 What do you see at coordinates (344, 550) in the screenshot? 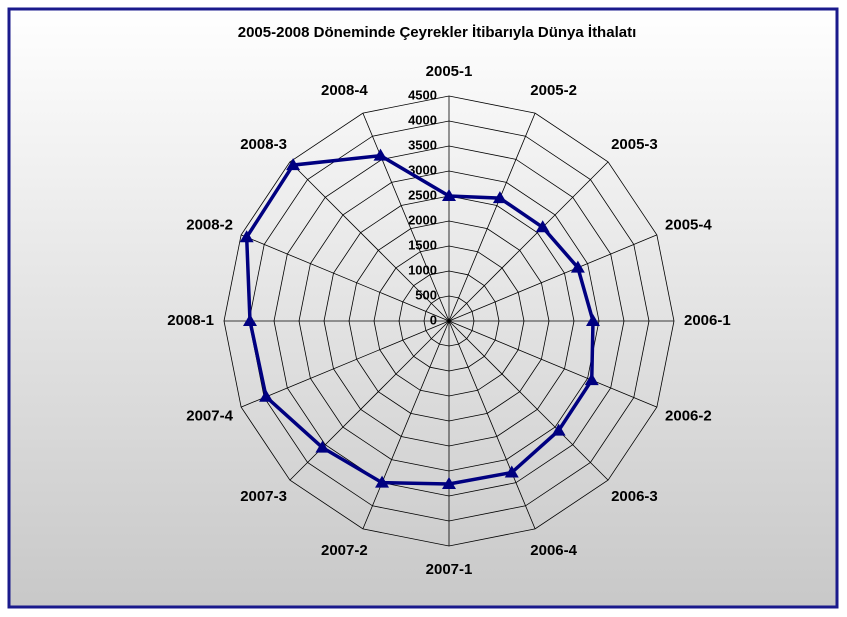
I see `category-label: 2007-2` at bounding box center [344, 550].